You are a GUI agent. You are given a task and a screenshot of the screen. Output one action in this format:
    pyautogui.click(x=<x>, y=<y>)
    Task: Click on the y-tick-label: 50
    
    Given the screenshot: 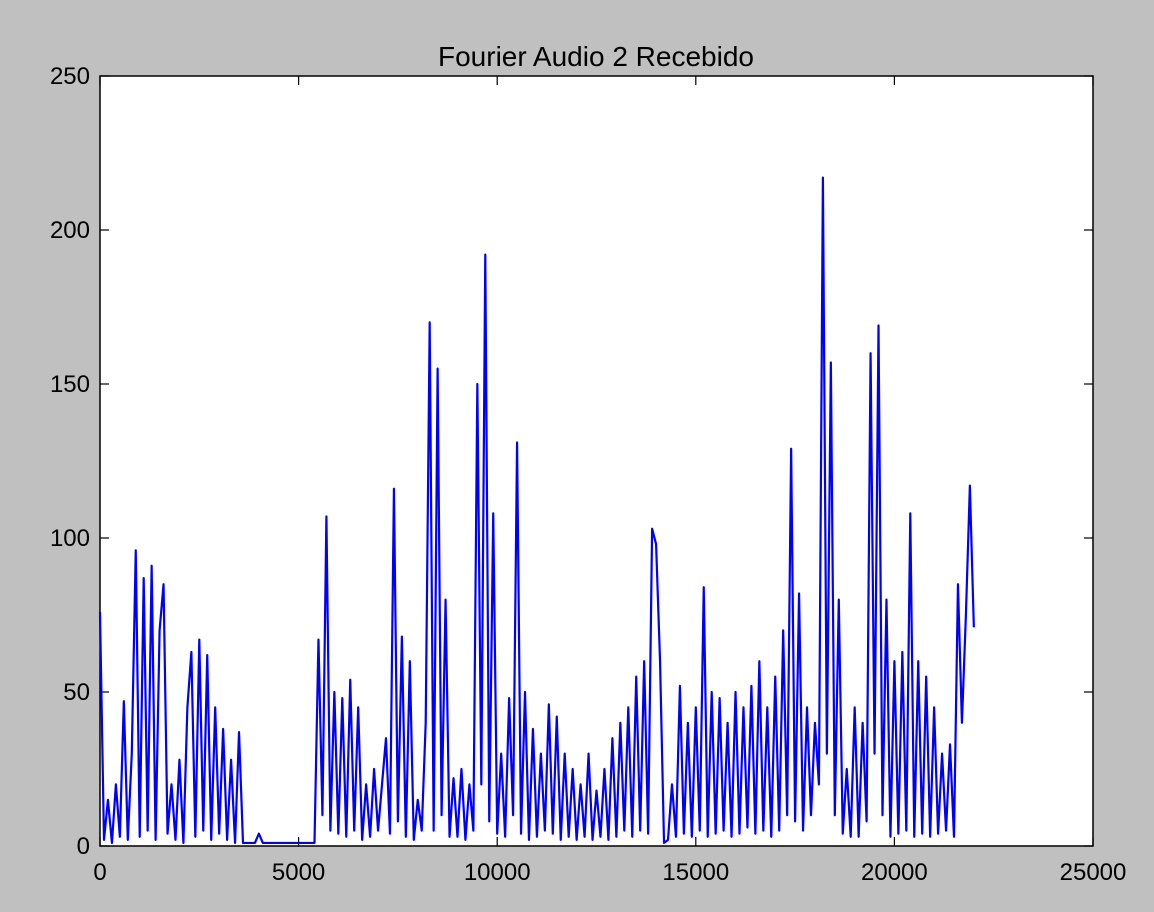 What is the action you would take?
    pyautogui.click(x=76, y=692)
    